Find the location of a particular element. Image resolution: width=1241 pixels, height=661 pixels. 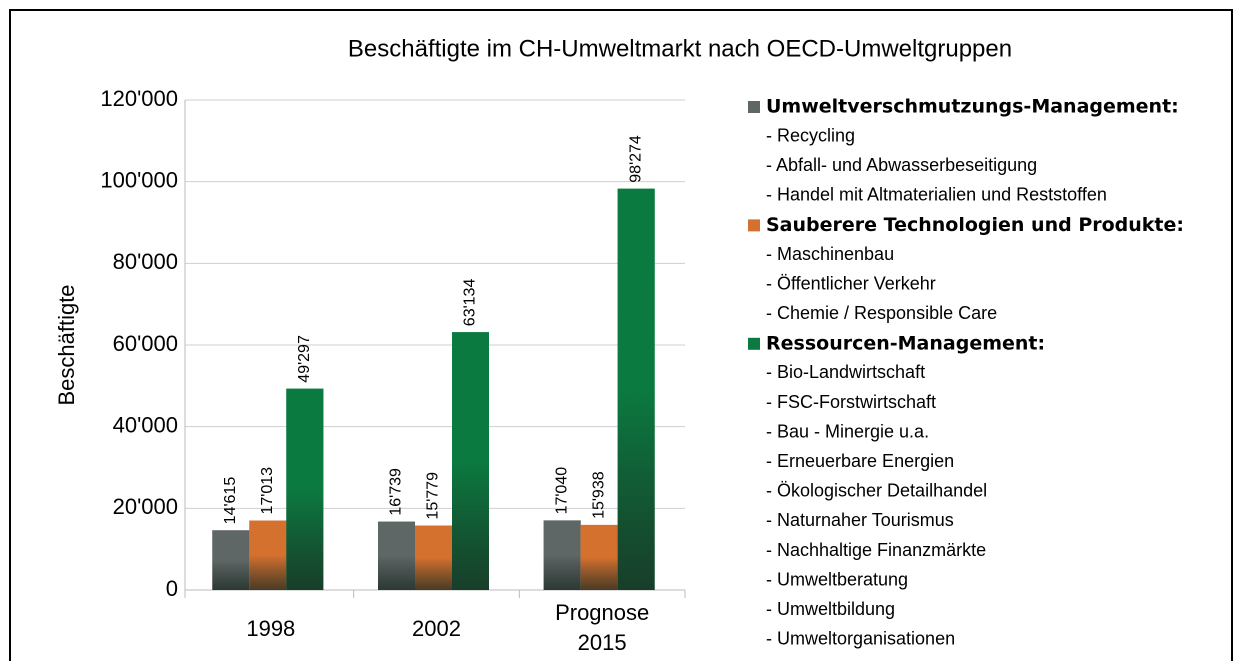

value-label: 17'013 is located at coordinates (267, 491).